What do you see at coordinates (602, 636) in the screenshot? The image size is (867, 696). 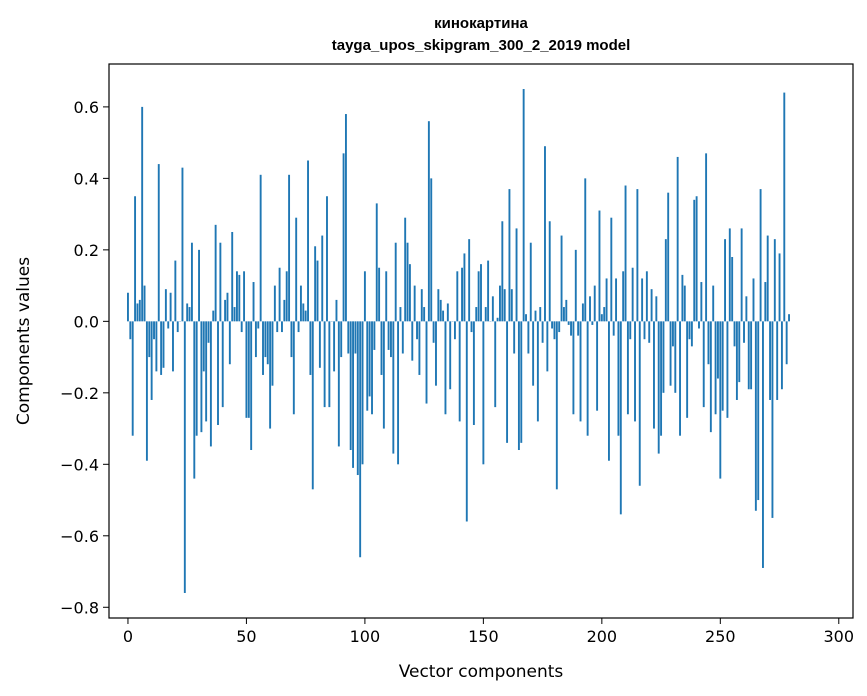 I see `x-tick-label: 200` at bounding box center [602, 636].